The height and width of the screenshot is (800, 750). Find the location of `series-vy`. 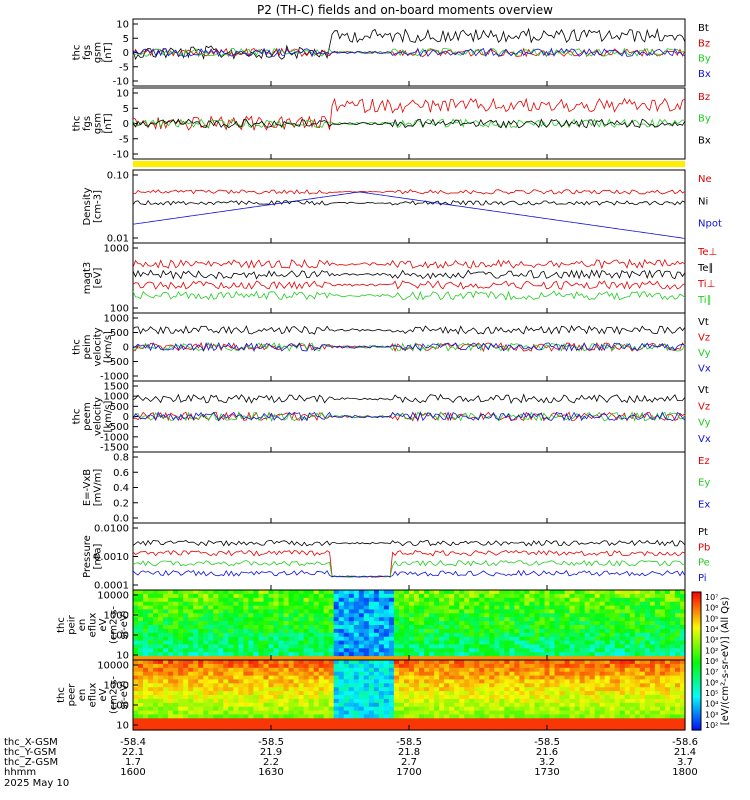

series-vy is located at coordinates (409, 347).